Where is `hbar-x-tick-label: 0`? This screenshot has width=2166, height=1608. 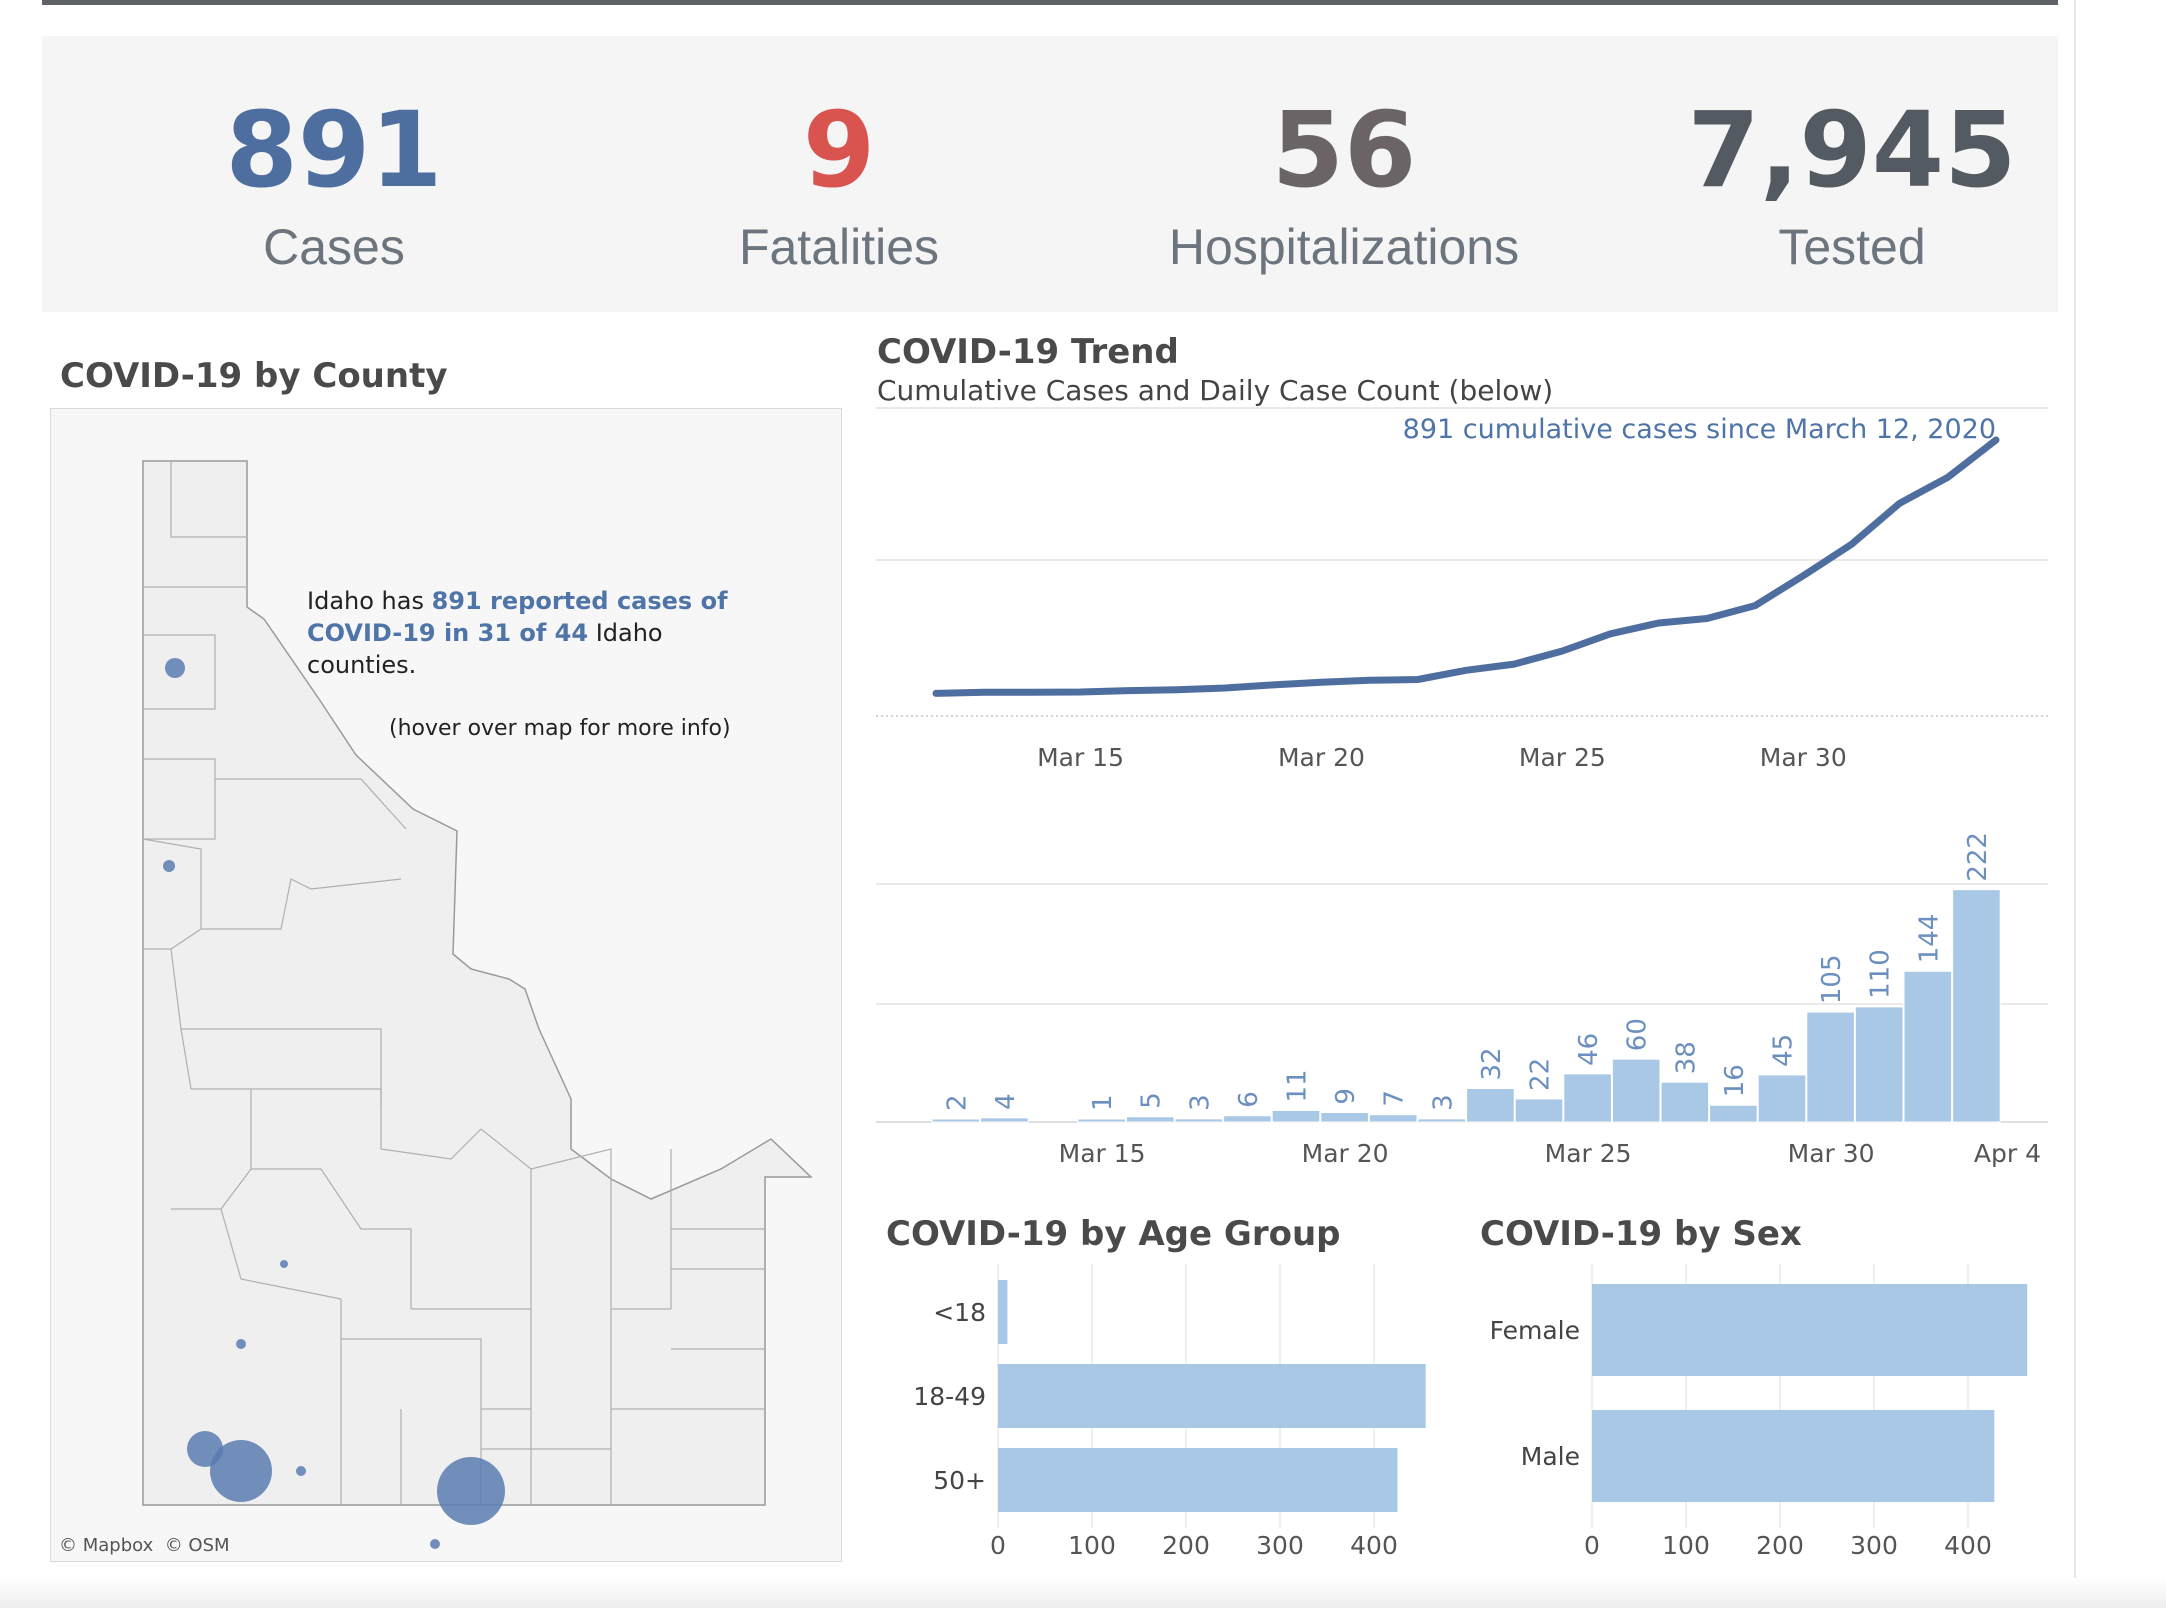 hbar-x-tick-label: 0 is located at coordinates (998, 1545).